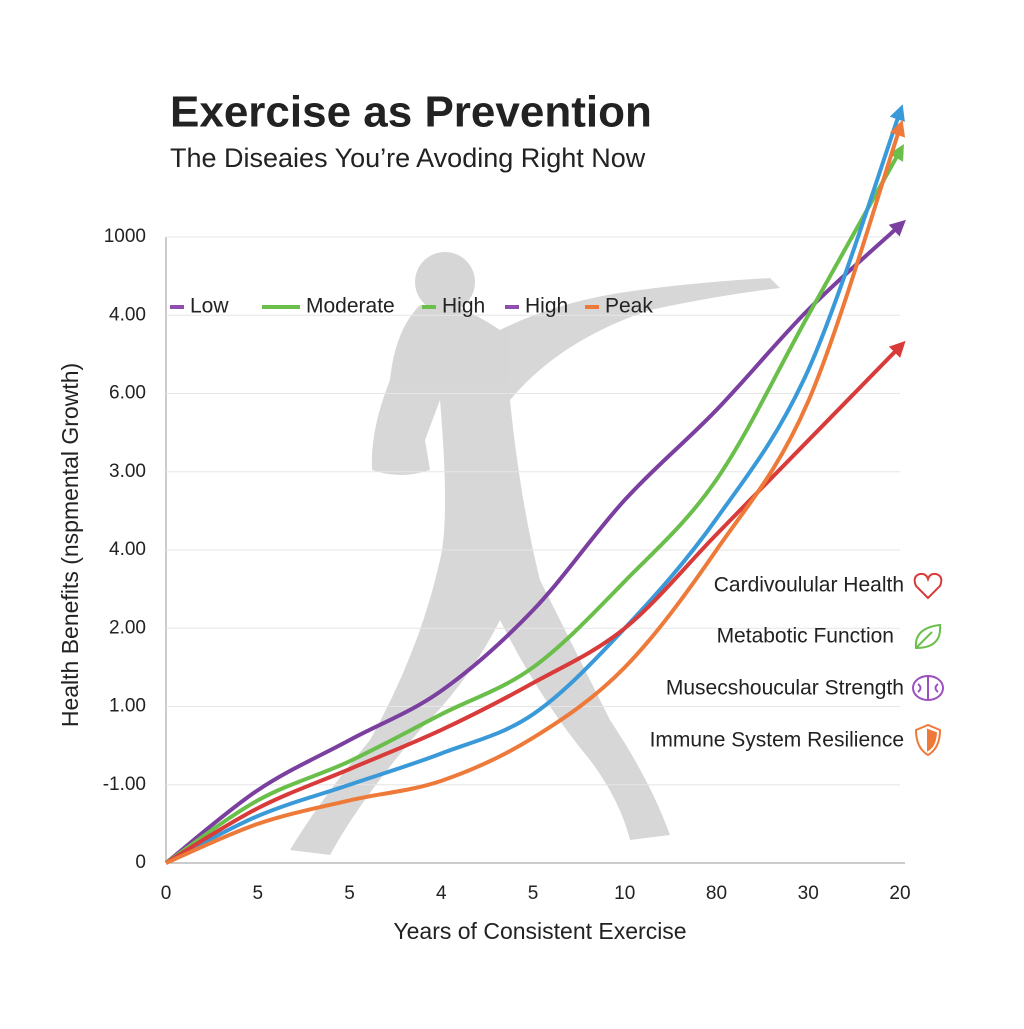 This screenshot has height=1029, width=1024. I want to click on legend-label: Moderate, so click(350, 306).